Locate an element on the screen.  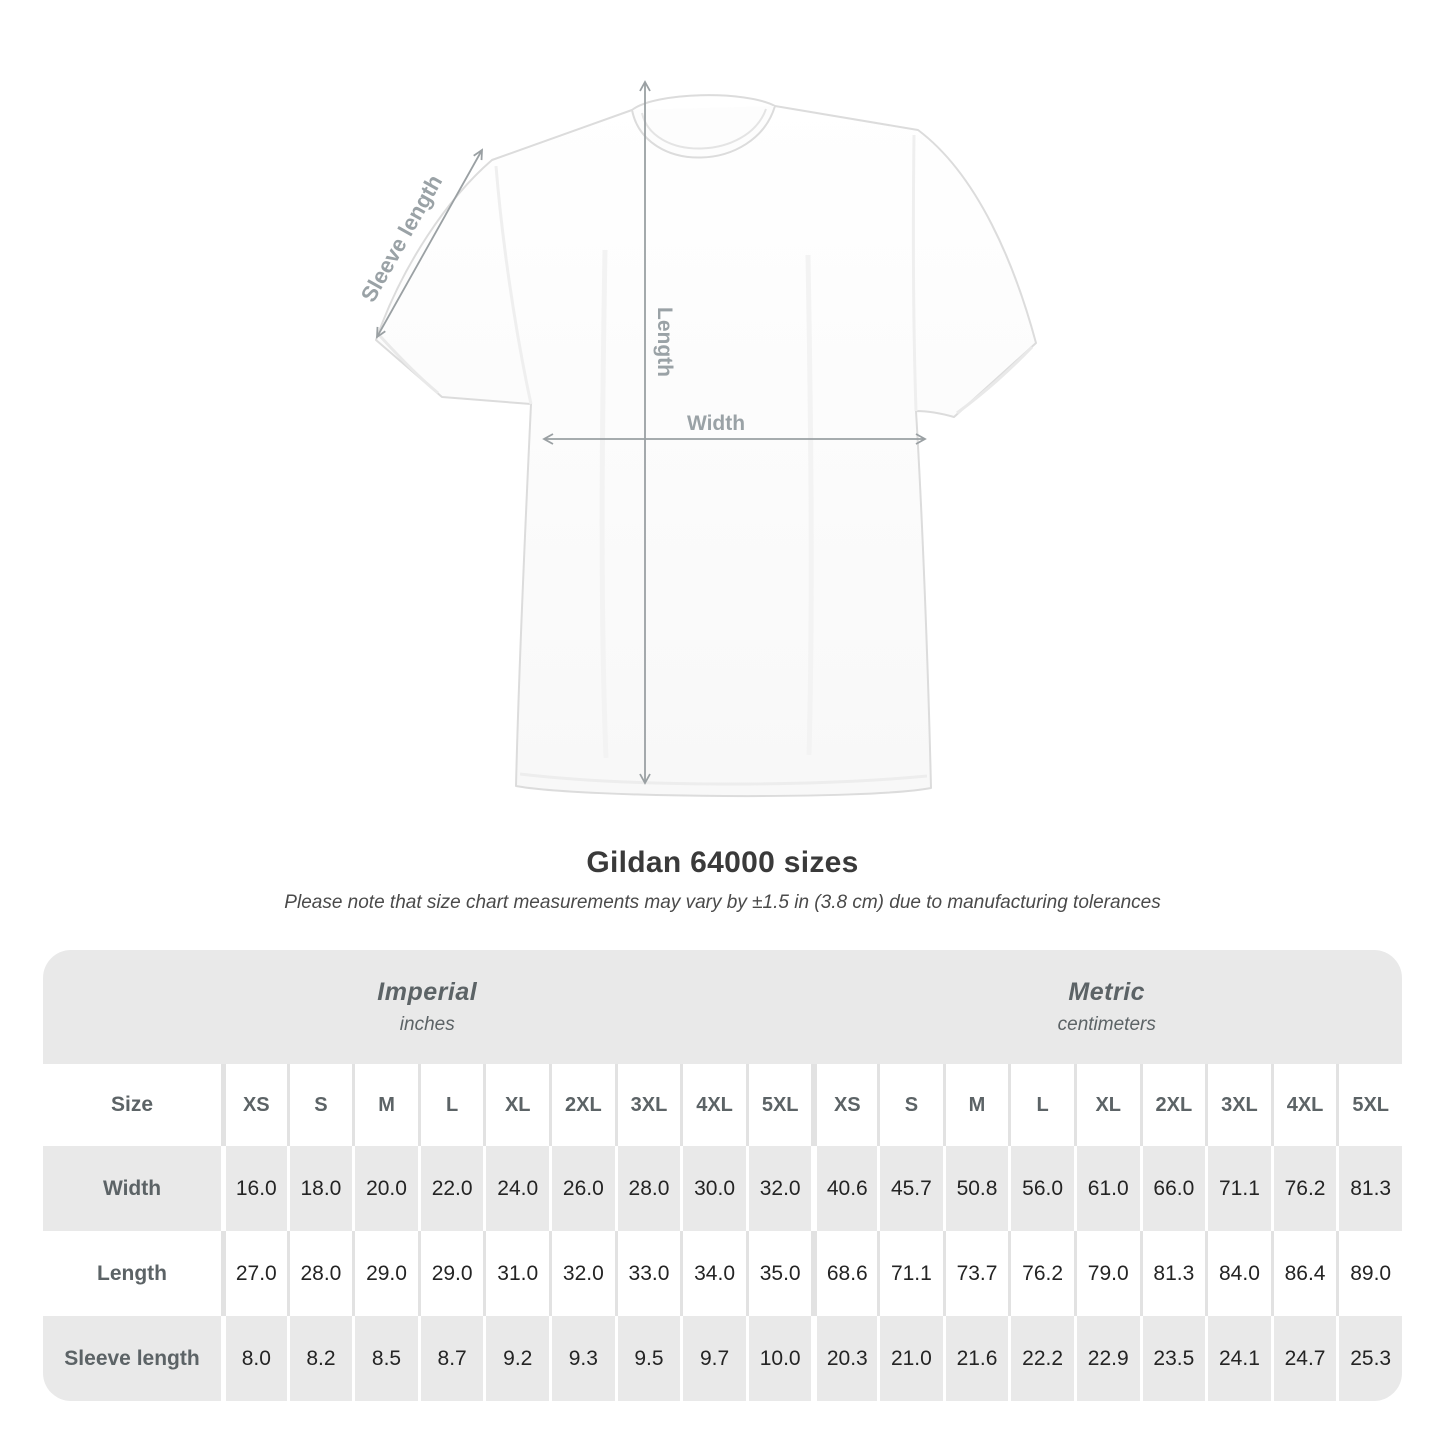
col-header-metric-m: M is located at coordinates (975, 1105).